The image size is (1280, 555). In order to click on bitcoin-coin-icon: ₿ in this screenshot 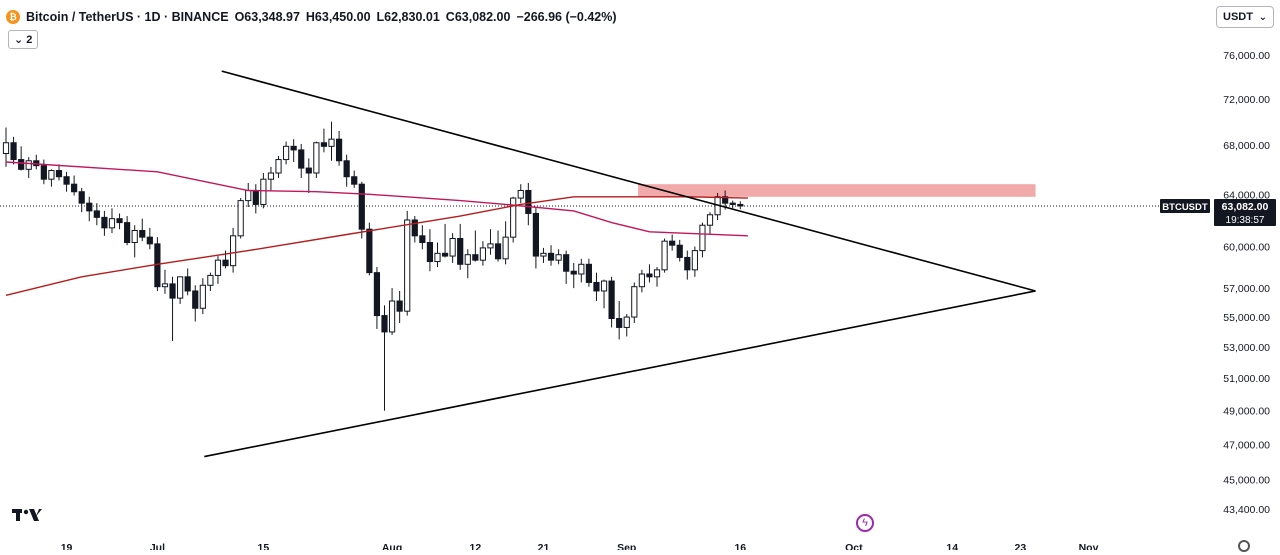, I will do `click(13, 17)`.